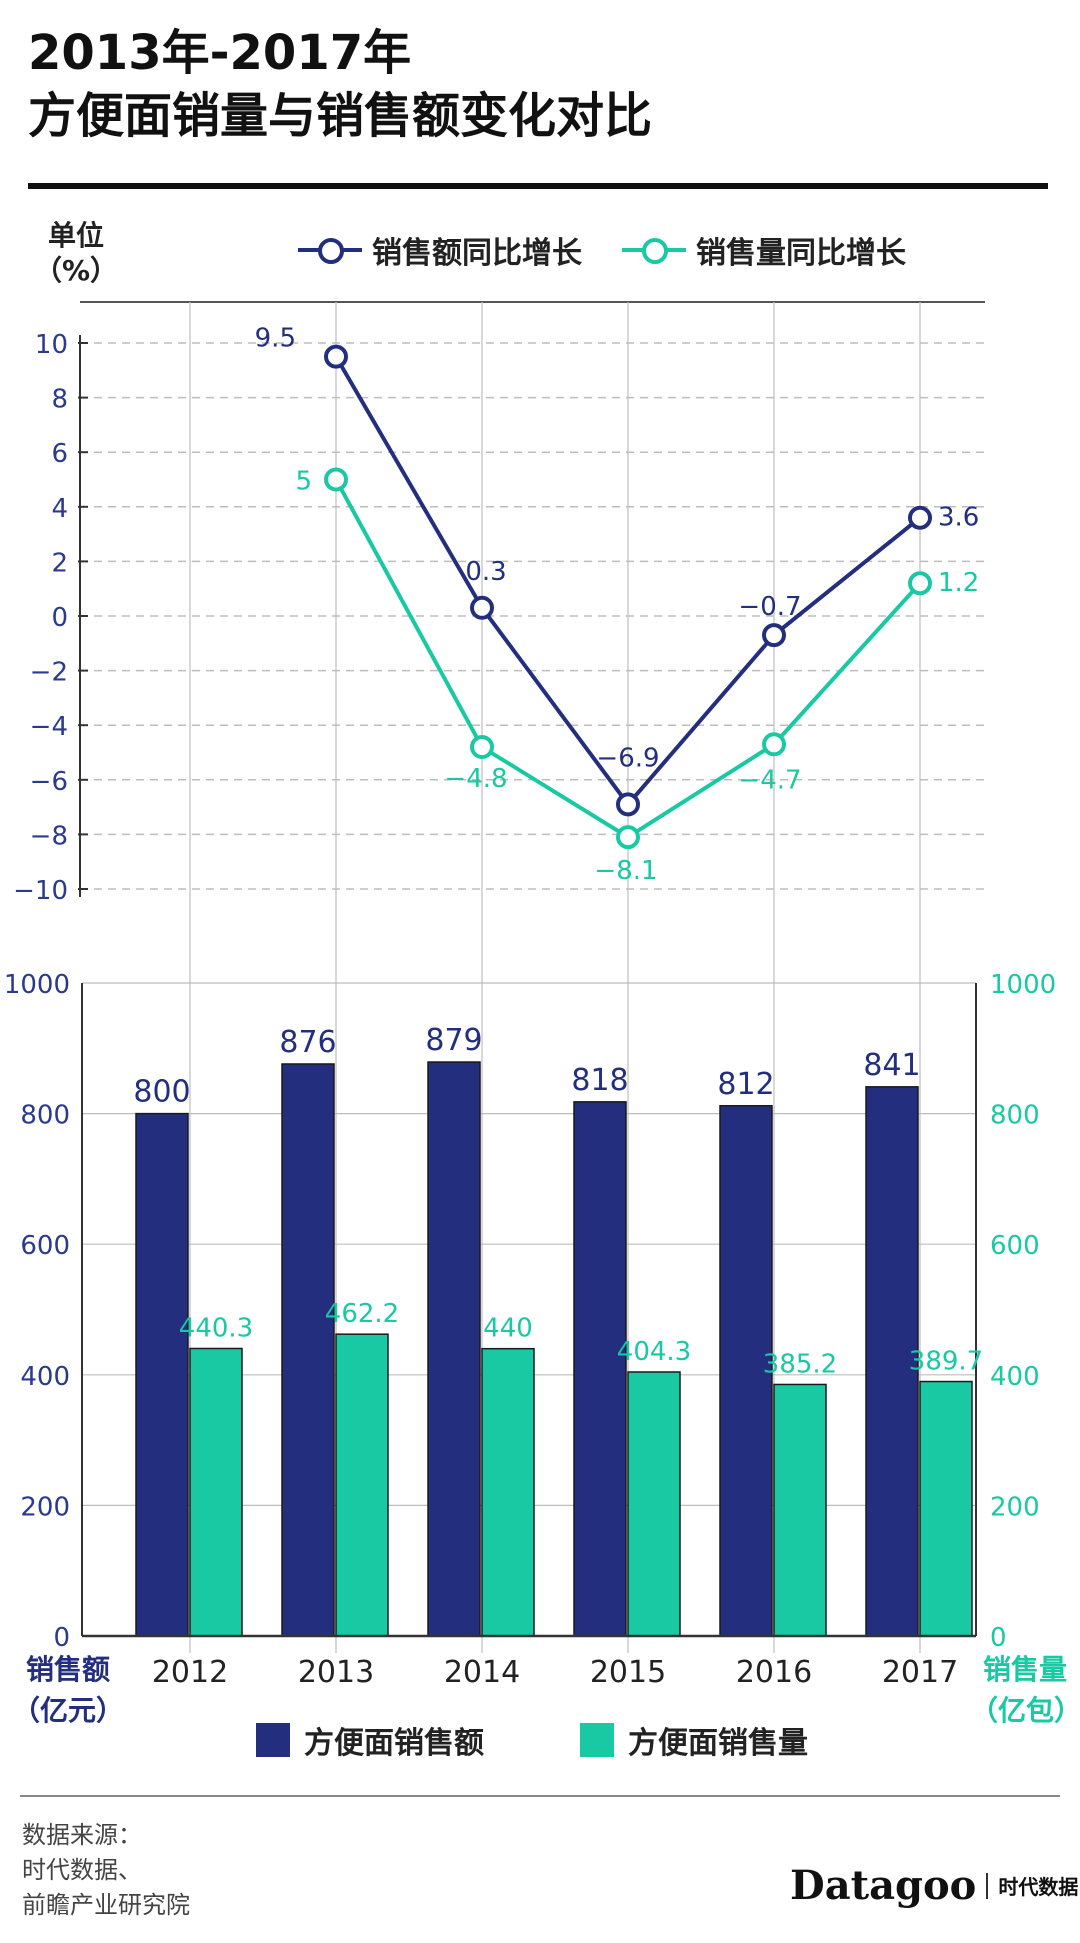 This screenshot has height=1943, width=1080. I want to click on line-y-tick-label: 2, so click(59, 563).